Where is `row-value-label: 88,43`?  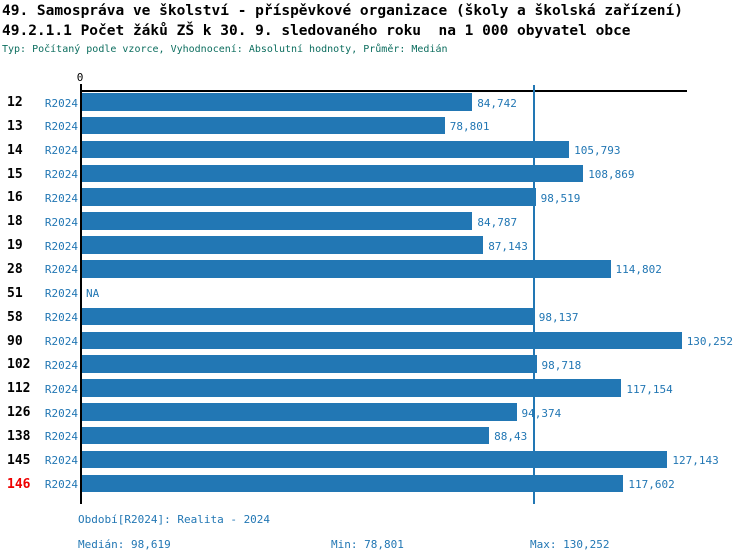
row-value-label: 88,43 is located at coordinates (511, 437).